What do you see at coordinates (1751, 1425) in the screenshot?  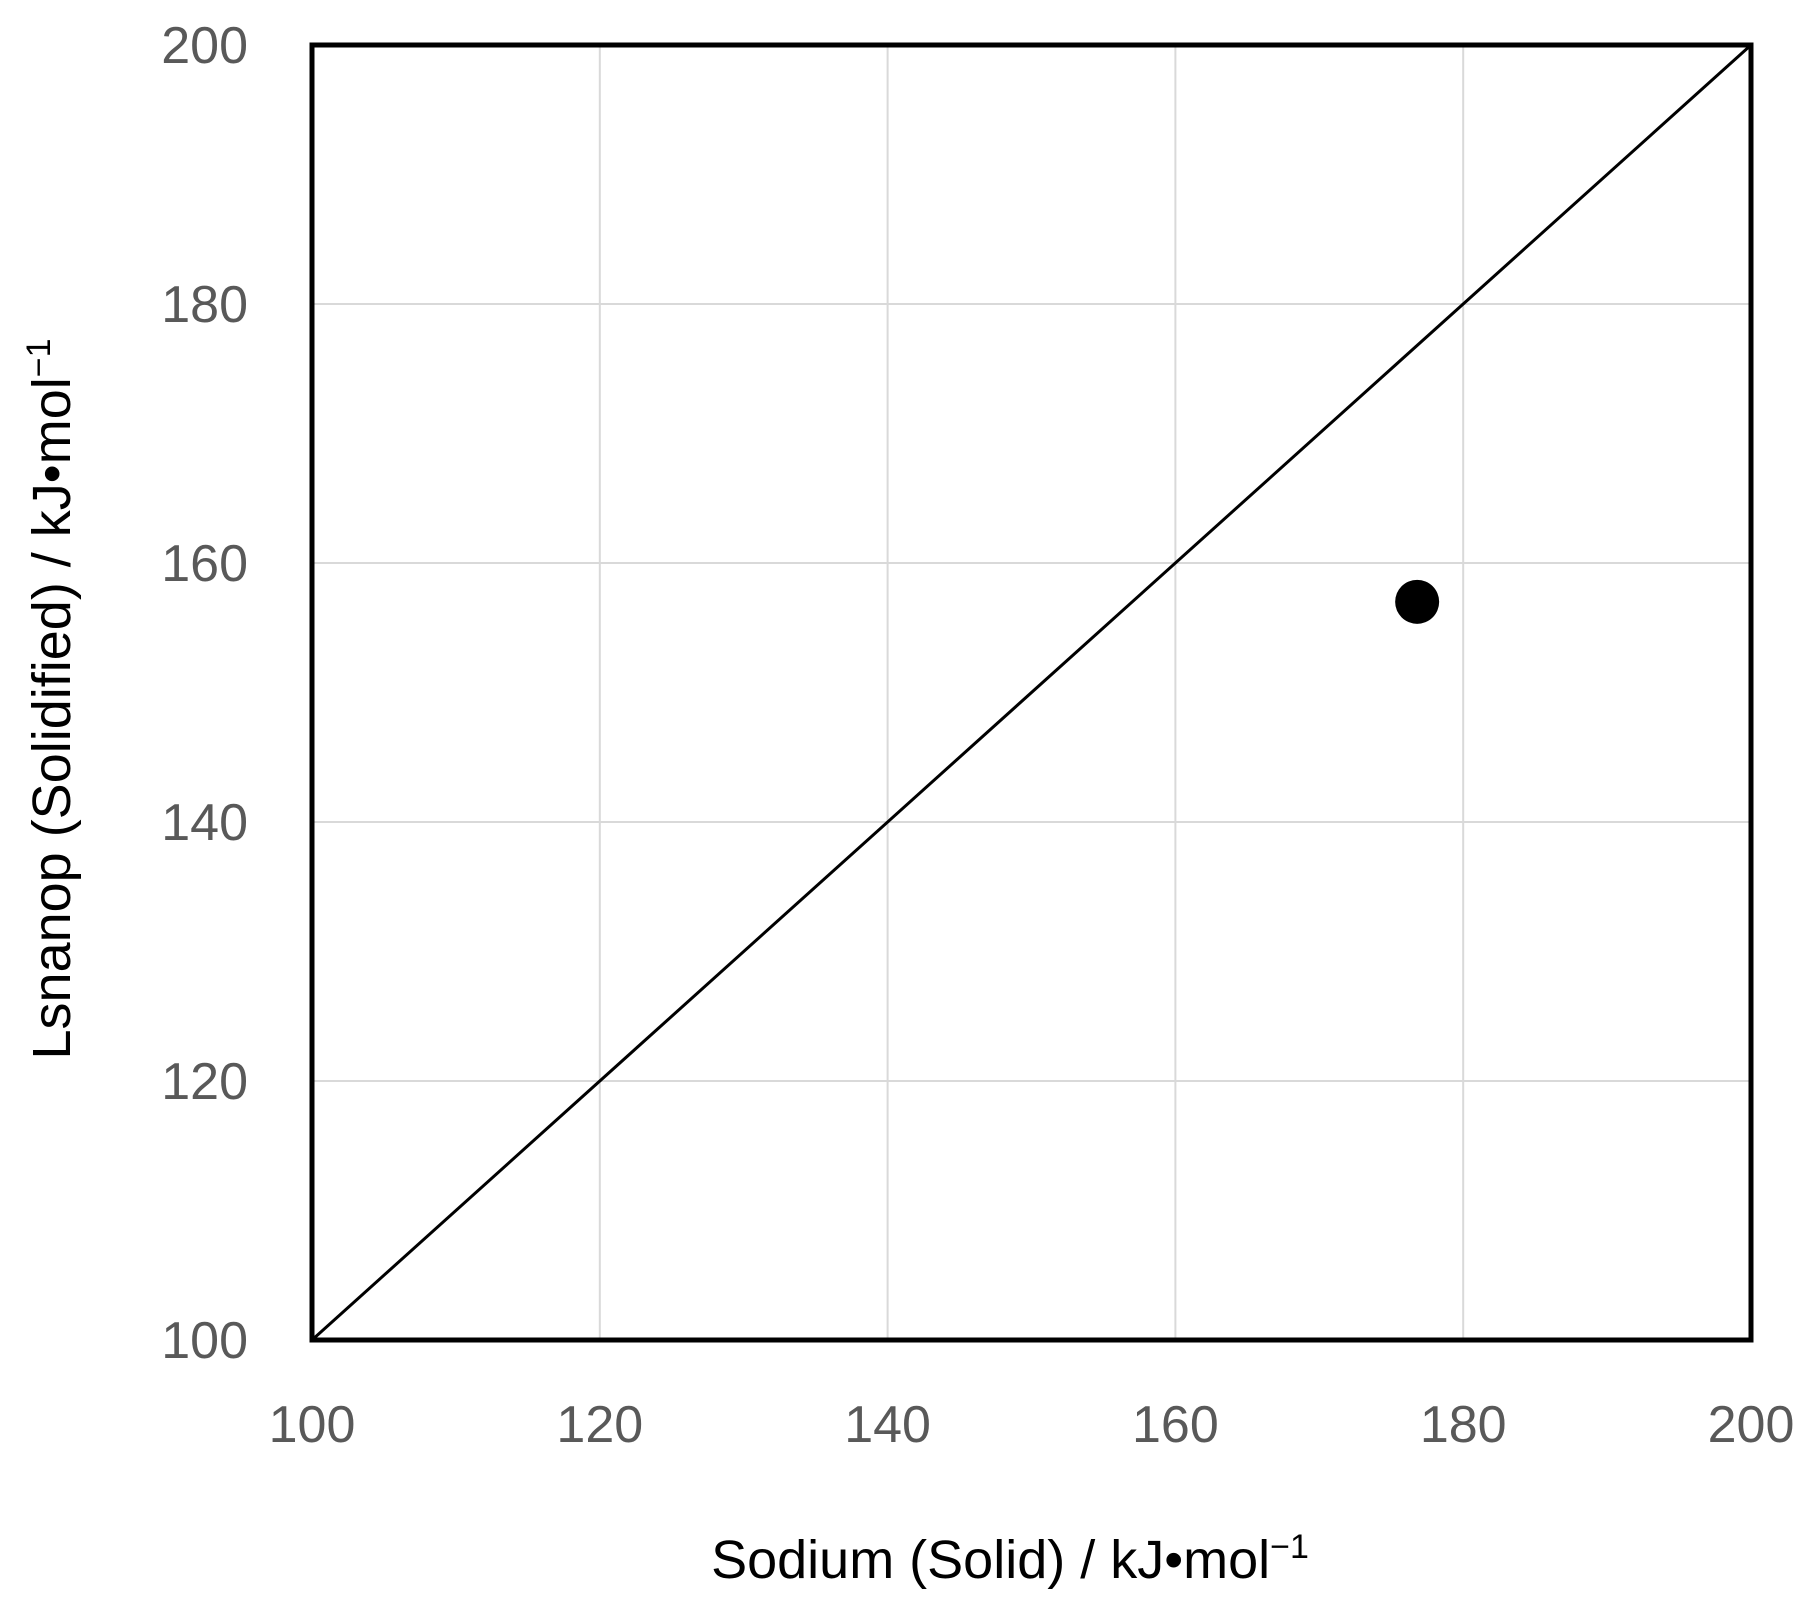 I see `x-tick-label: 200` at bounding box center [1751, 1425].